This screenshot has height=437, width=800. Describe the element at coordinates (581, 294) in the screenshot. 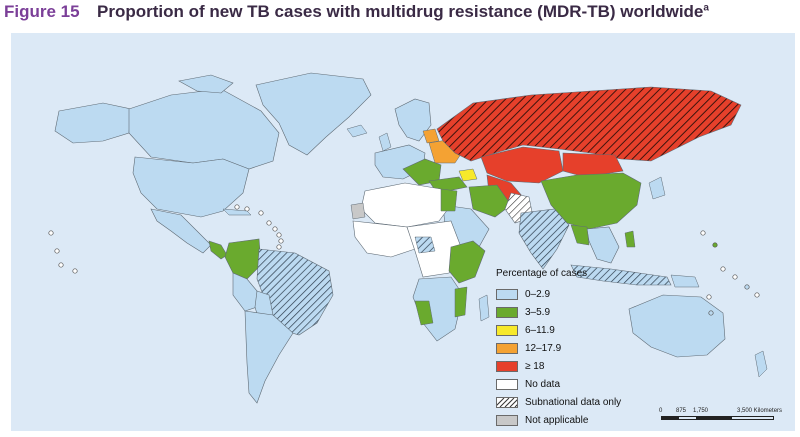

I see `legend-item-0-2.9: 0–2.9` at that location.